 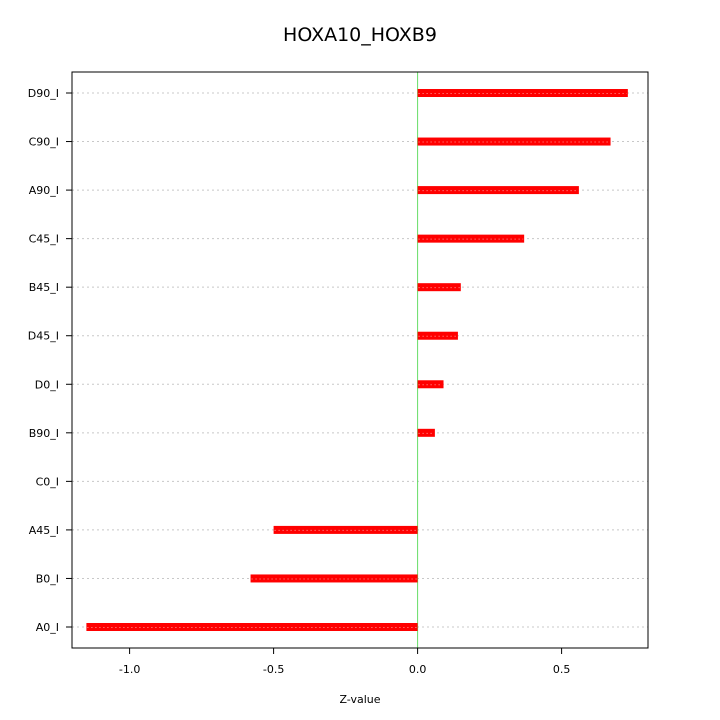 What do you see at coordinates (418, 669) in the screenshot?
I see `x-tick-label: 0.0` at bounding box center [418, 669].